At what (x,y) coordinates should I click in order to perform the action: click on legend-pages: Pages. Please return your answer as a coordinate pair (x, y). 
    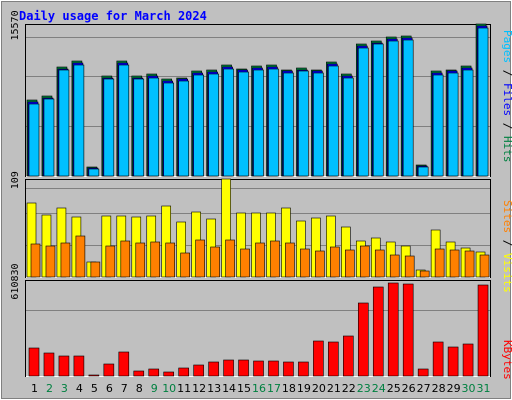
    Looking at the image, I should click on (506, 46).